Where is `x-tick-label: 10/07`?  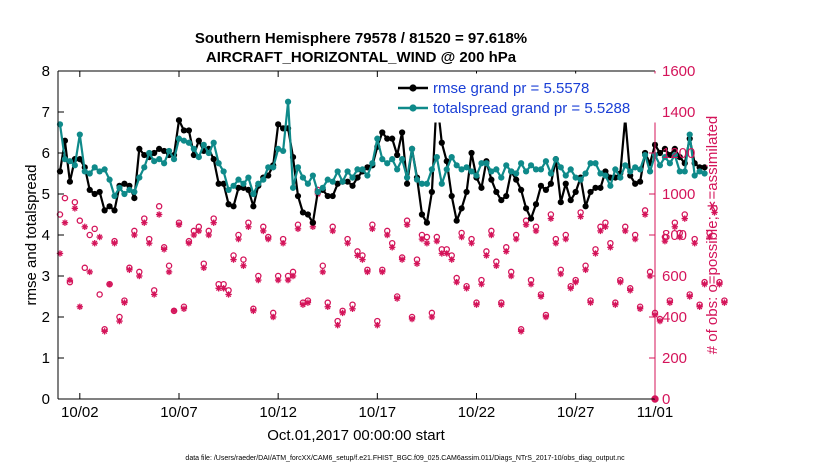 x-tick-label: 10/07 is located at coordinates (179, 412).